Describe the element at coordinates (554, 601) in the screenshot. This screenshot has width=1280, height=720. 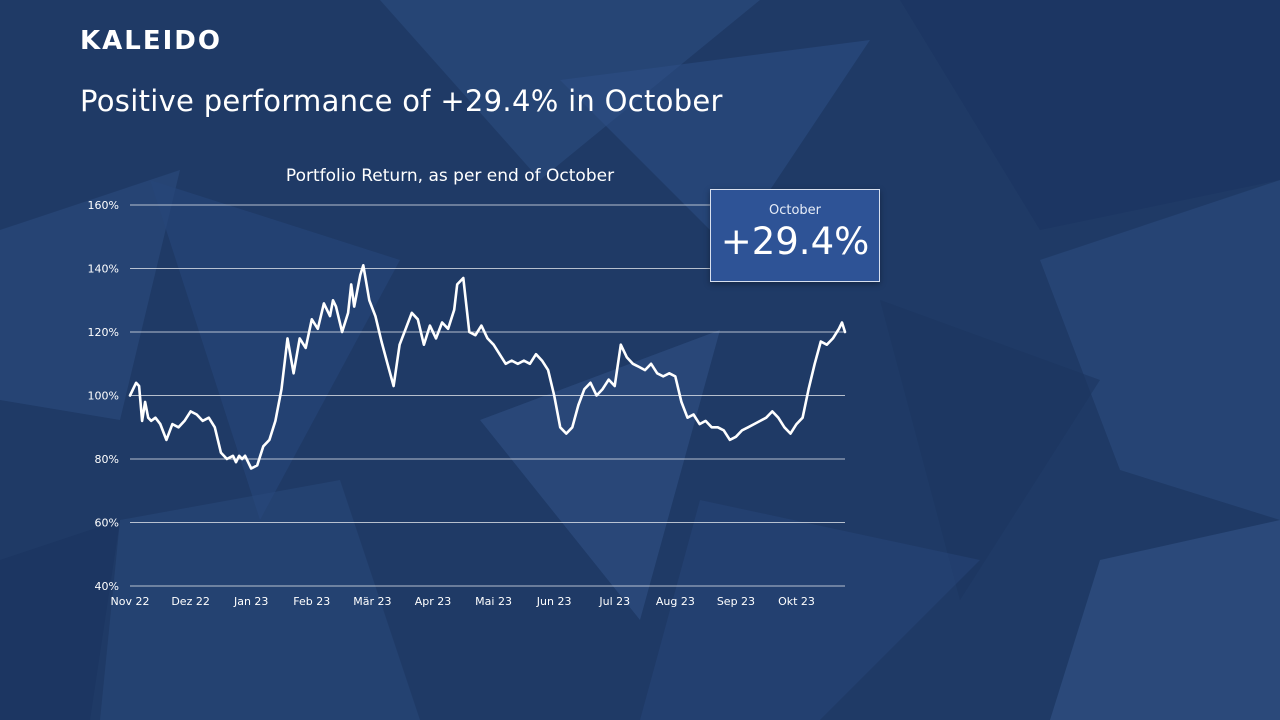
I see `x-tick-label: Jun 23` at that location.